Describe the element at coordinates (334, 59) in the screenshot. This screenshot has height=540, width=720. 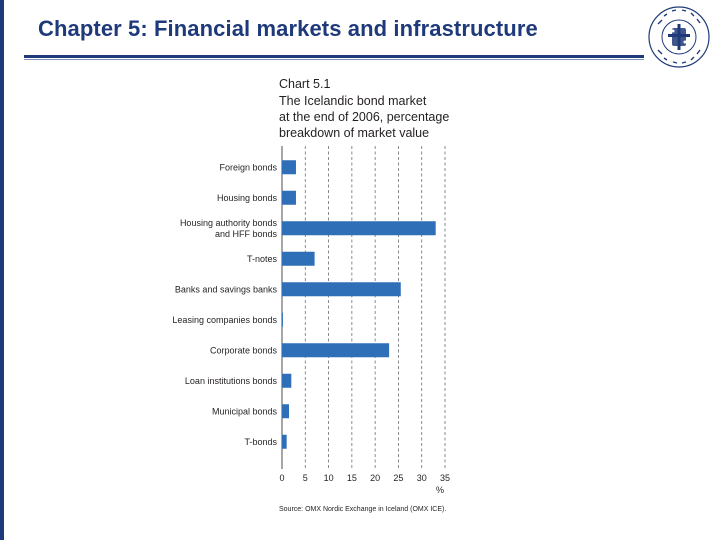
I see `title-underline-thin` at that location.